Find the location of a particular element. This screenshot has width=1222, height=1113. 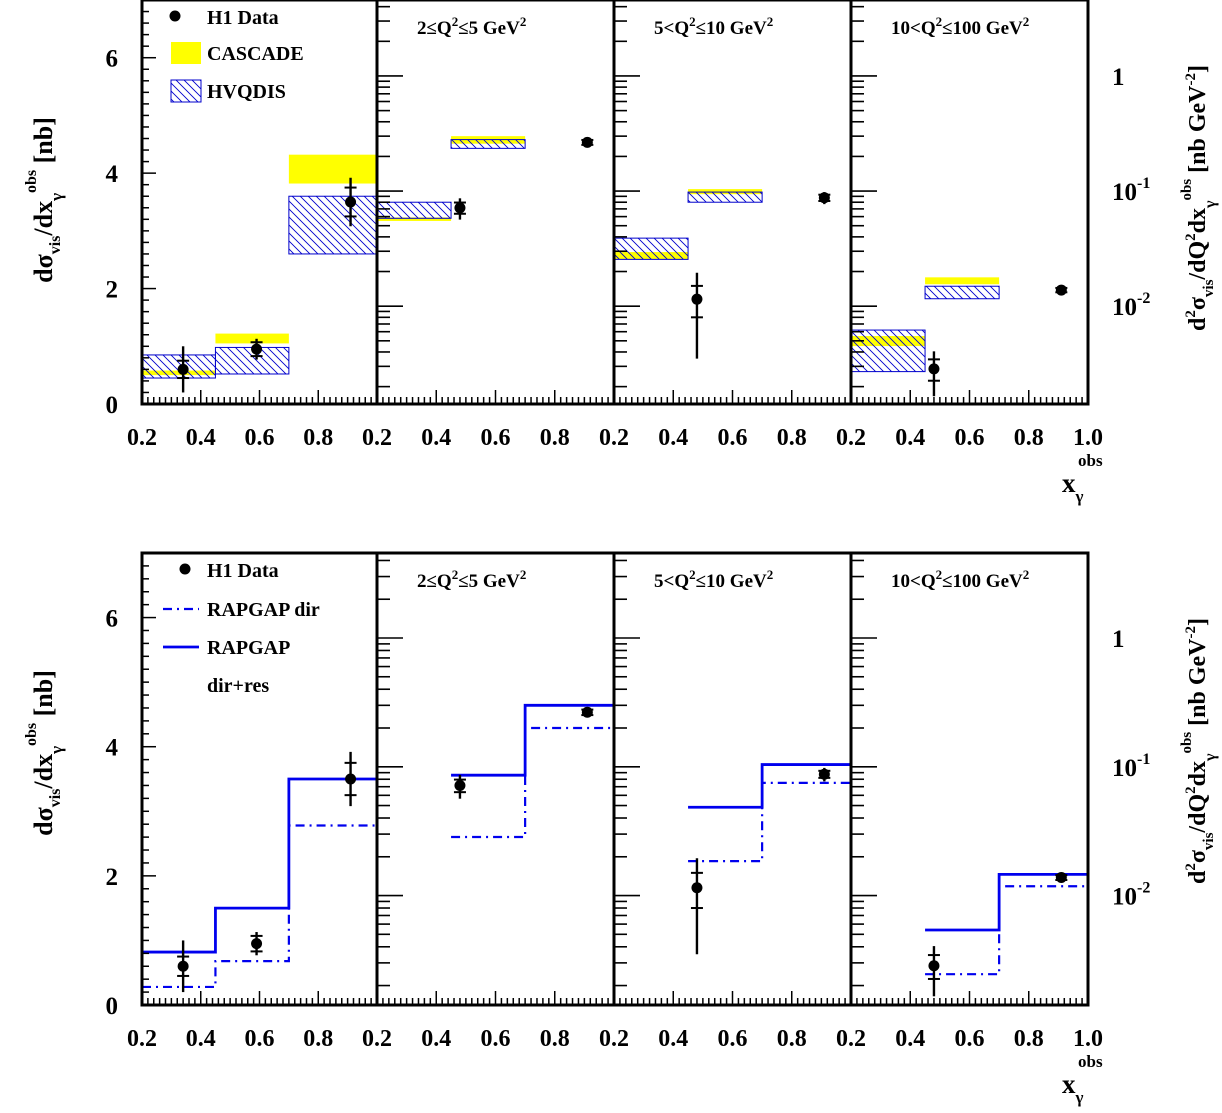

legend-label: CASCADE is located at coordinates (255, 54).